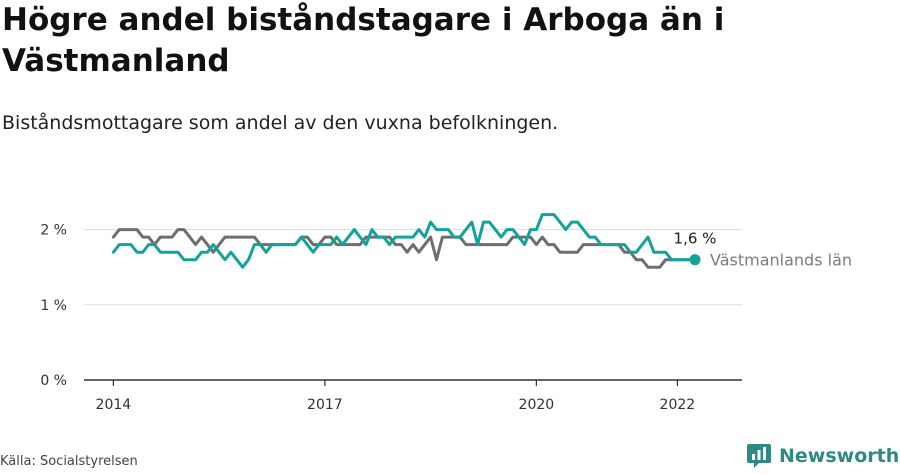 The height and width of the screenshot is (474, 900). I want to click on end-value-label: 1,6 %, so click(695, 239).